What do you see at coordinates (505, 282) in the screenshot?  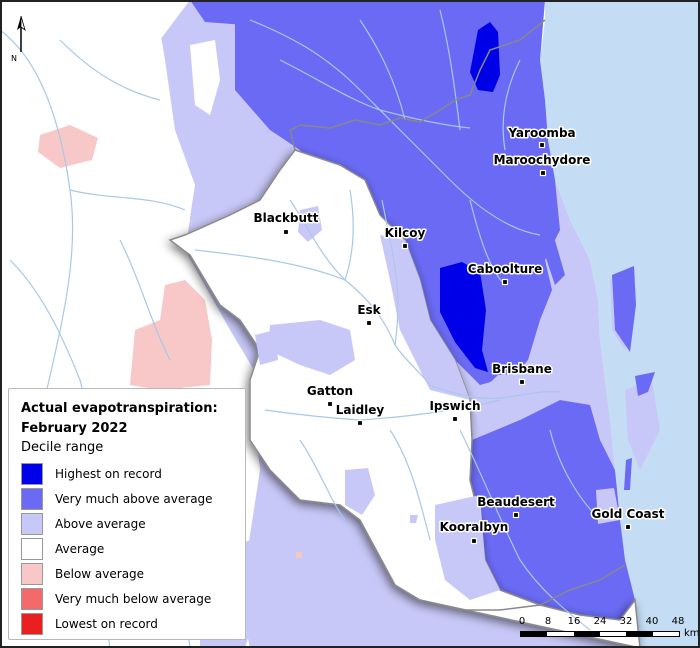 I see `town-marker-caboolture` at bounding box center [505, 282].